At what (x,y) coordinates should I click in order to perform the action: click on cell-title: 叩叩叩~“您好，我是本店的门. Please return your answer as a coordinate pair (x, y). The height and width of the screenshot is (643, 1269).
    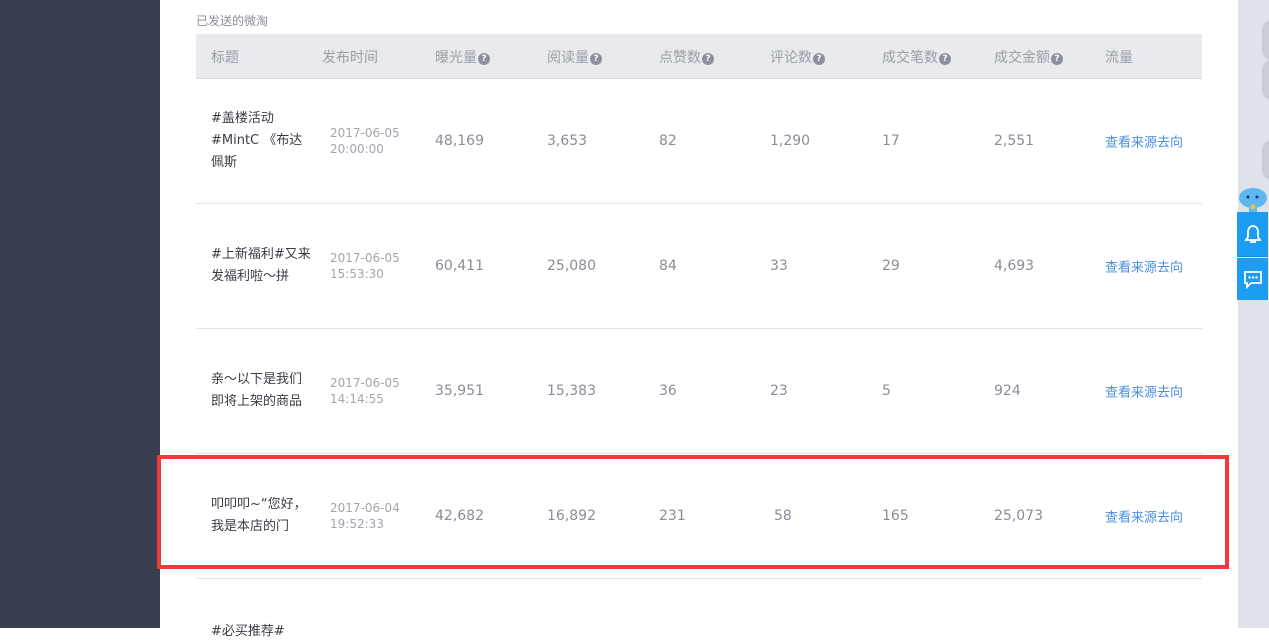
    Looking at the image, I should click on (259, 515).